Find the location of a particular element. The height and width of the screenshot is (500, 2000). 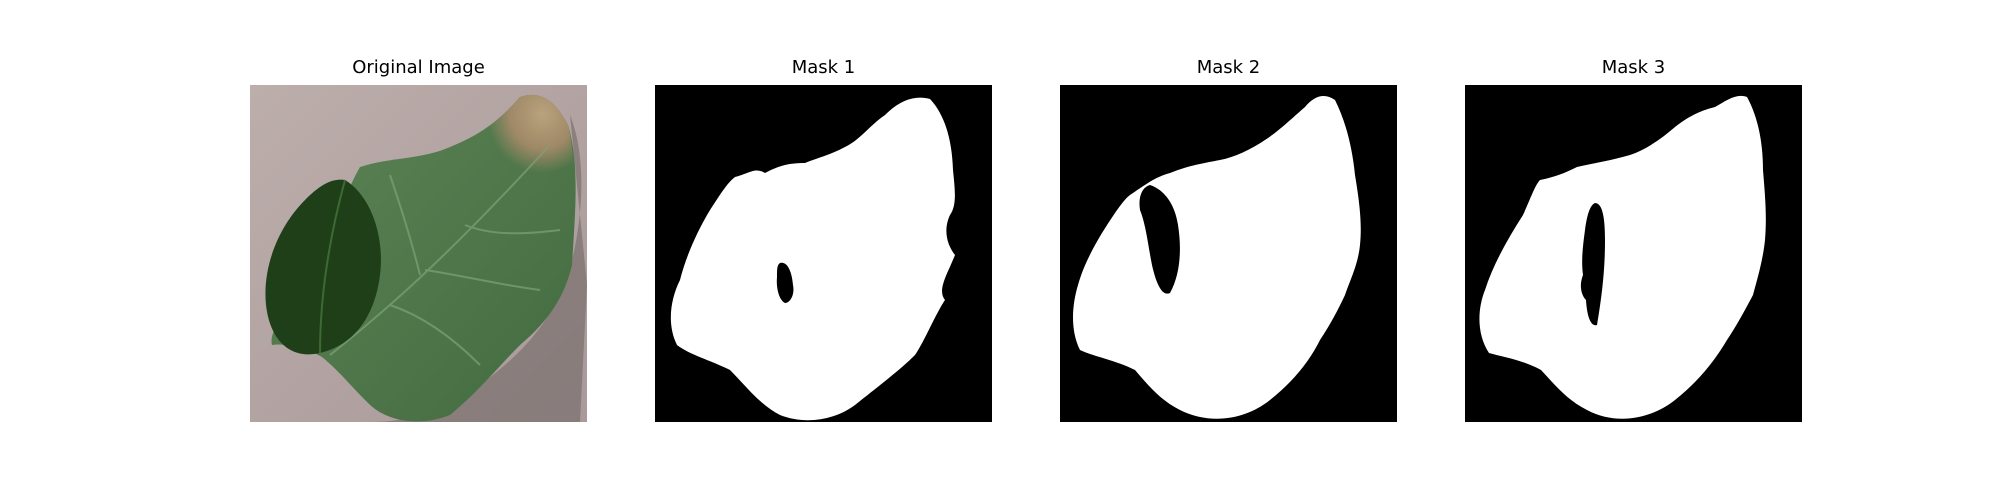

panel-mask-1: Mask 1 is located at coordinates (823, 239).